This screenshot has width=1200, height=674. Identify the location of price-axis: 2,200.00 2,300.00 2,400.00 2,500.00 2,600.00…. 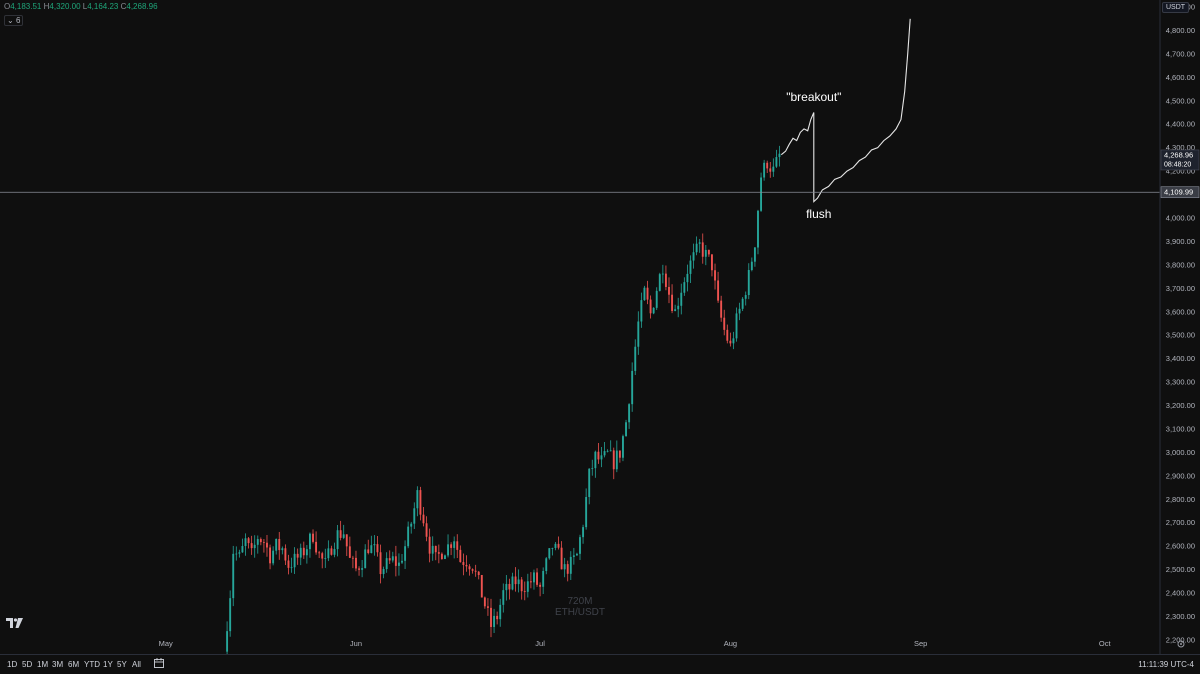
(1180, 324).